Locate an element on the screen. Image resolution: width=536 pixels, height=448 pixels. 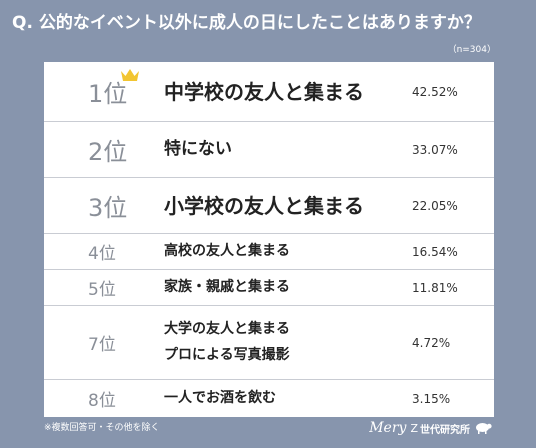
table-row: 4位 高校の友人と集まる 16.54% is located at coordinates (269, 252).